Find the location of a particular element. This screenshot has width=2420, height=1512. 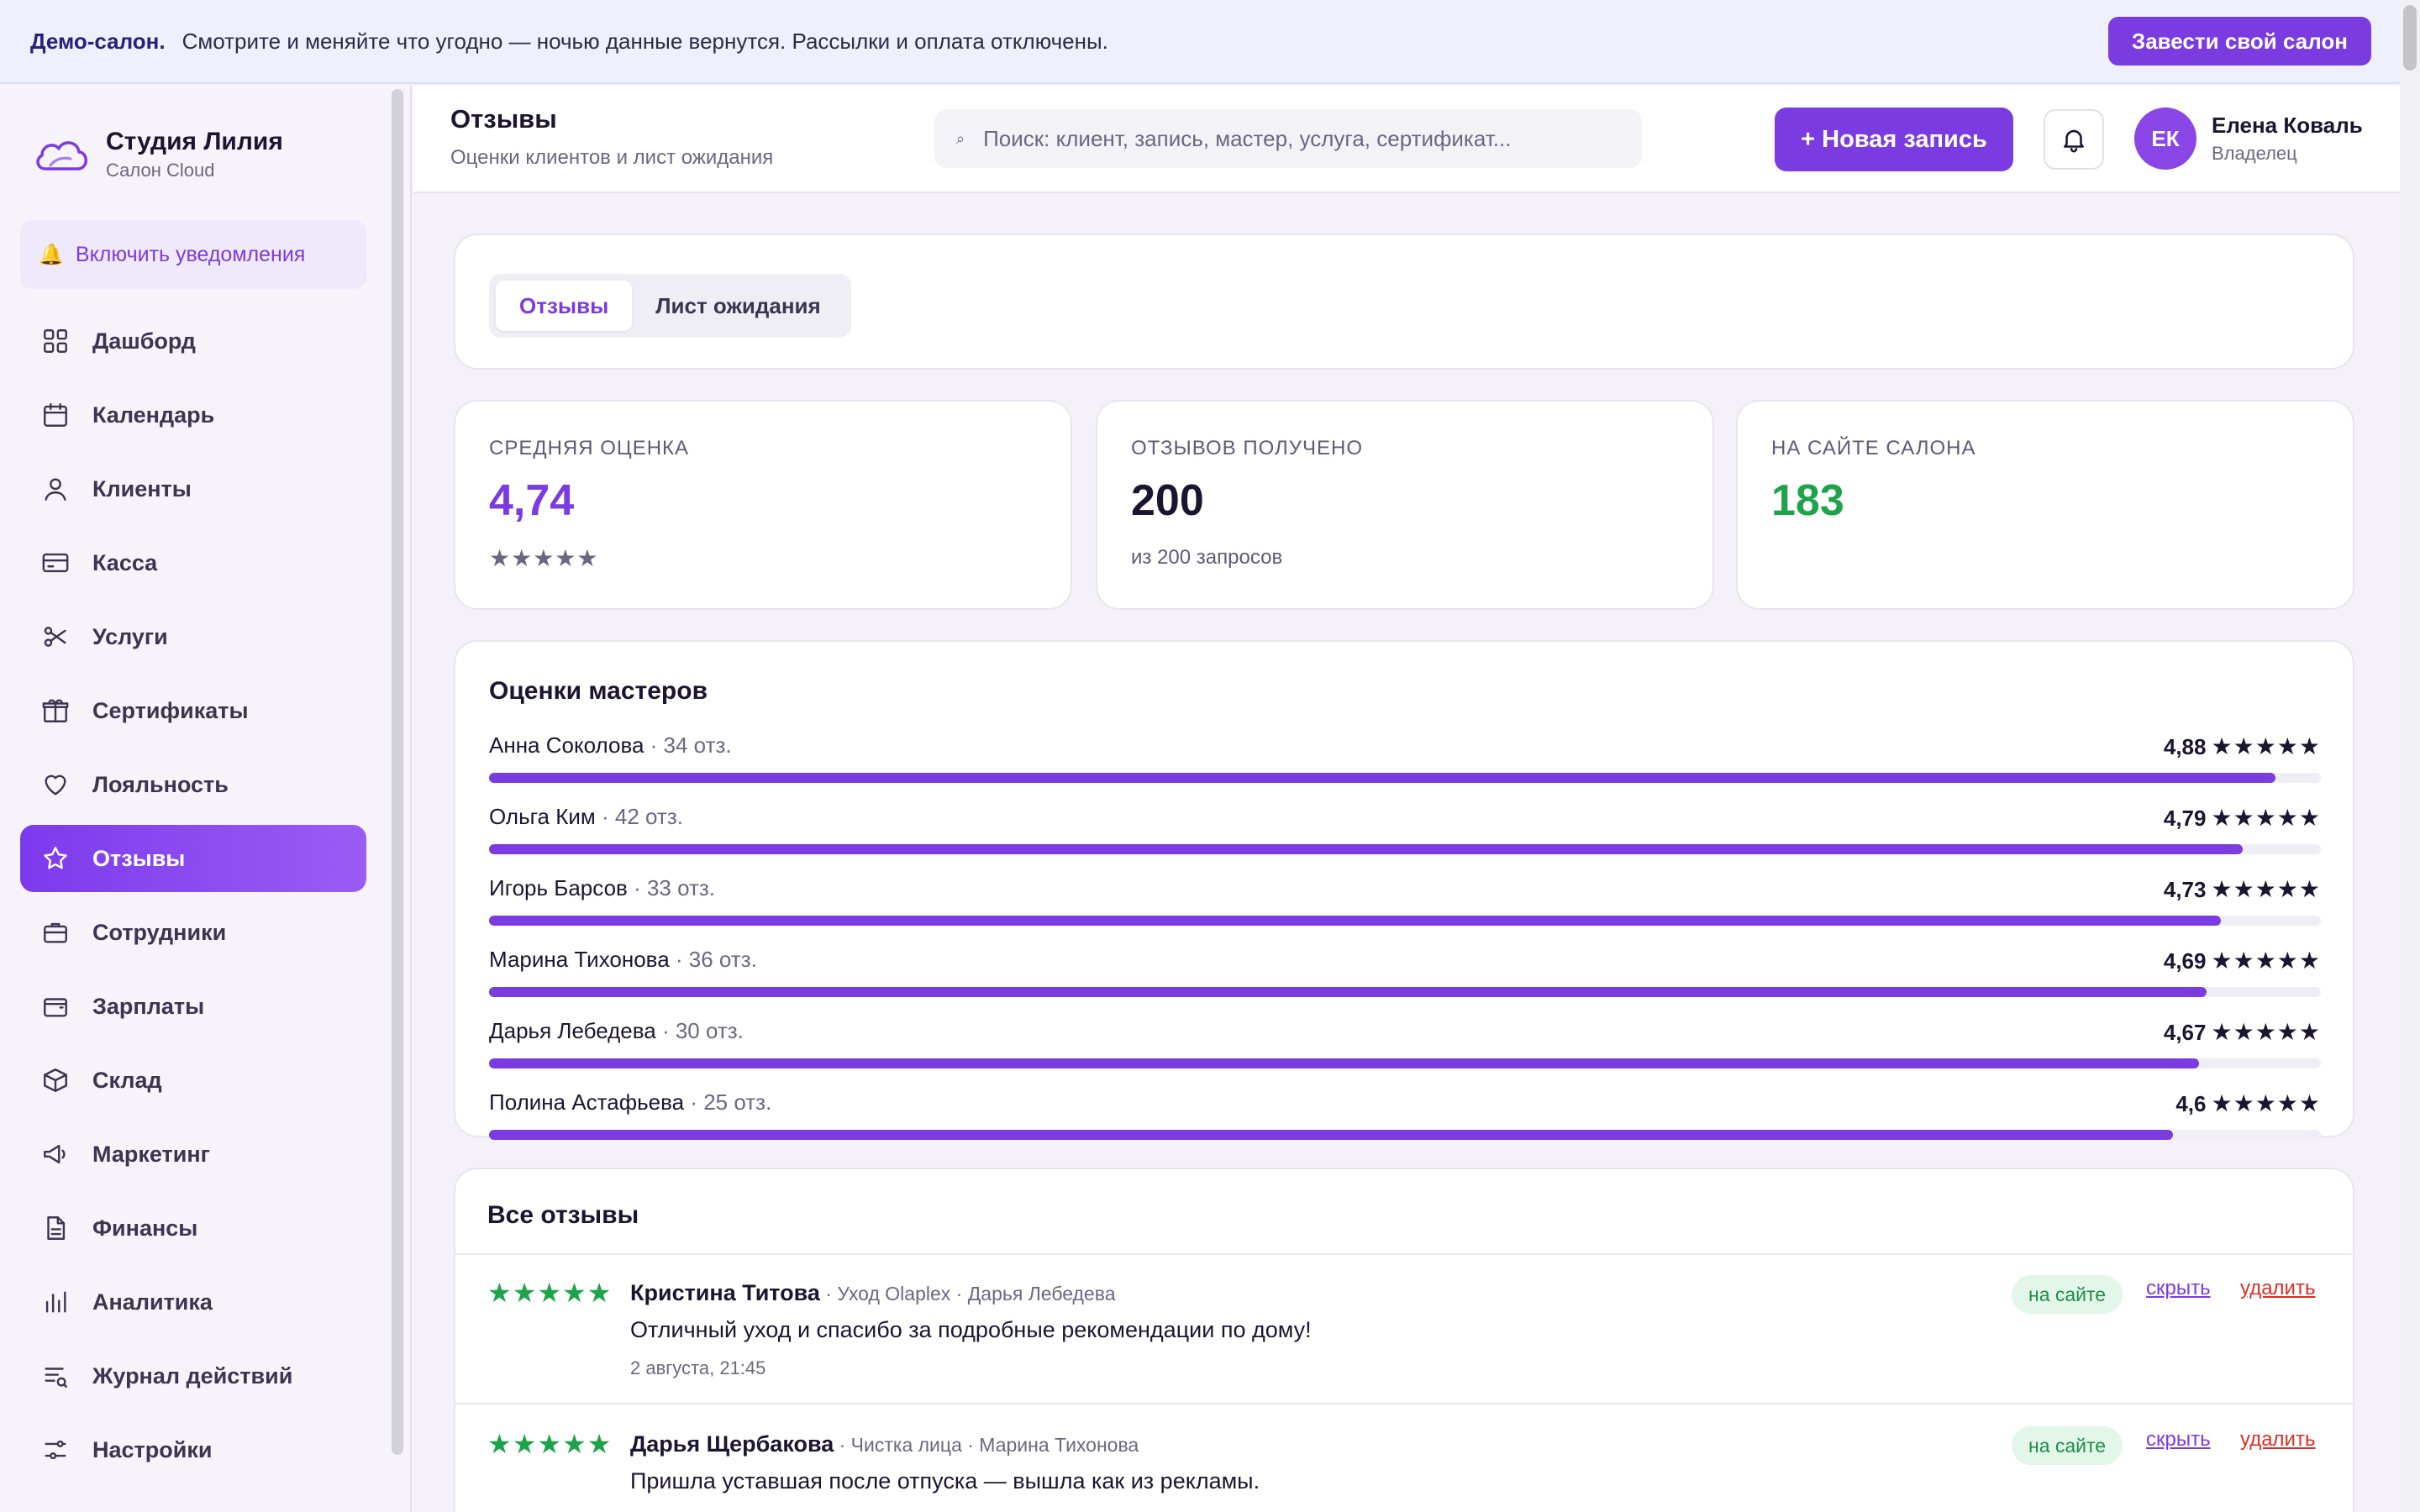

sidebar-item-label: Услуги is located at coordinates (130, 636).